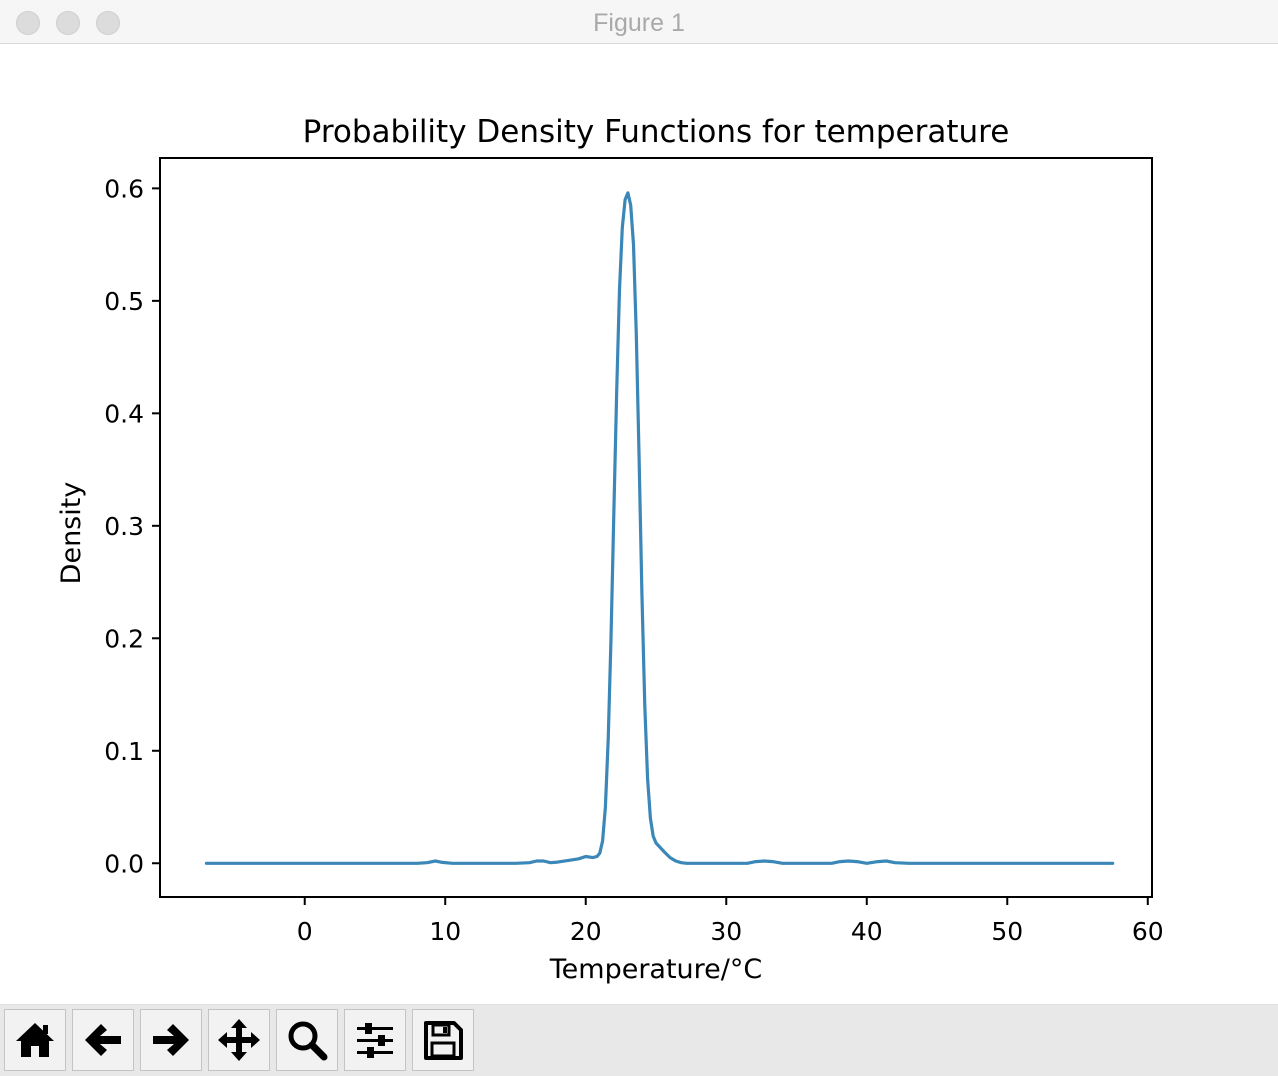 The width and height of the screenshot is (1278, 1076). I want to click on y-tick-label: 0.0, so click(124, 863).